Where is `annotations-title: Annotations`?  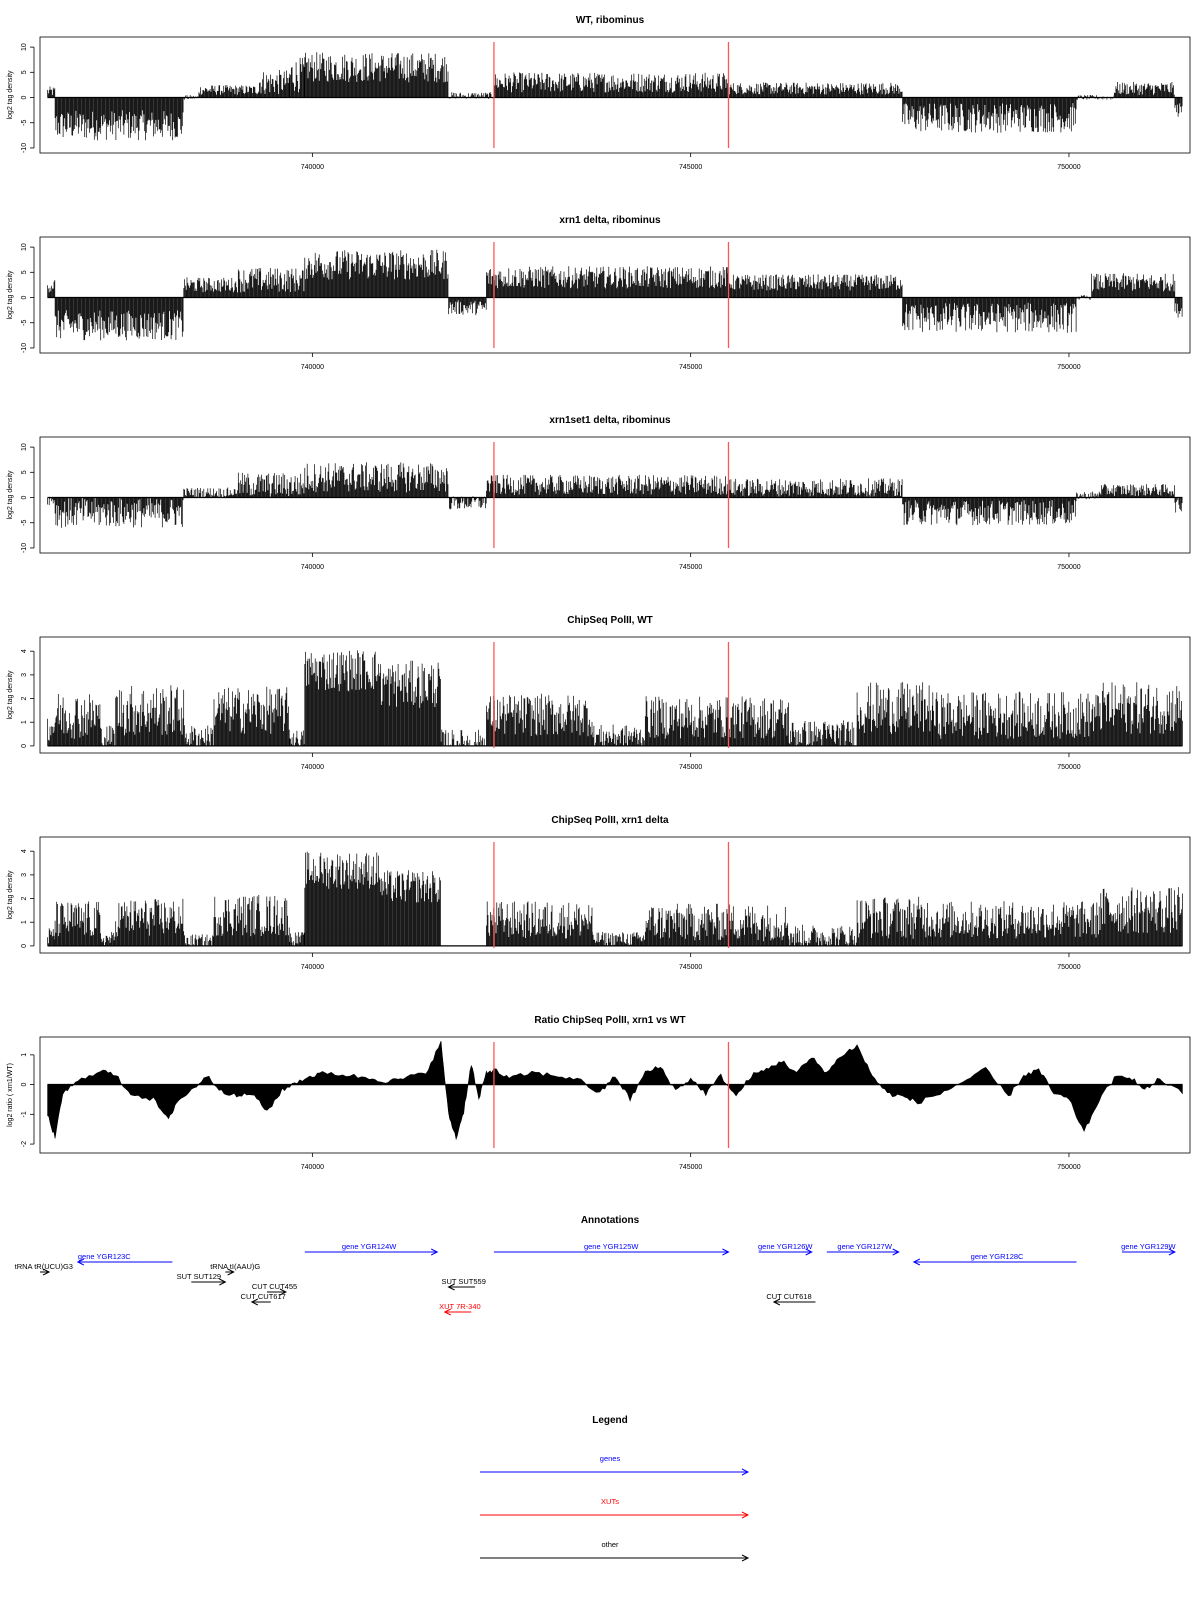
annotations-title: Annotations is located at coordinates (610, 1220).